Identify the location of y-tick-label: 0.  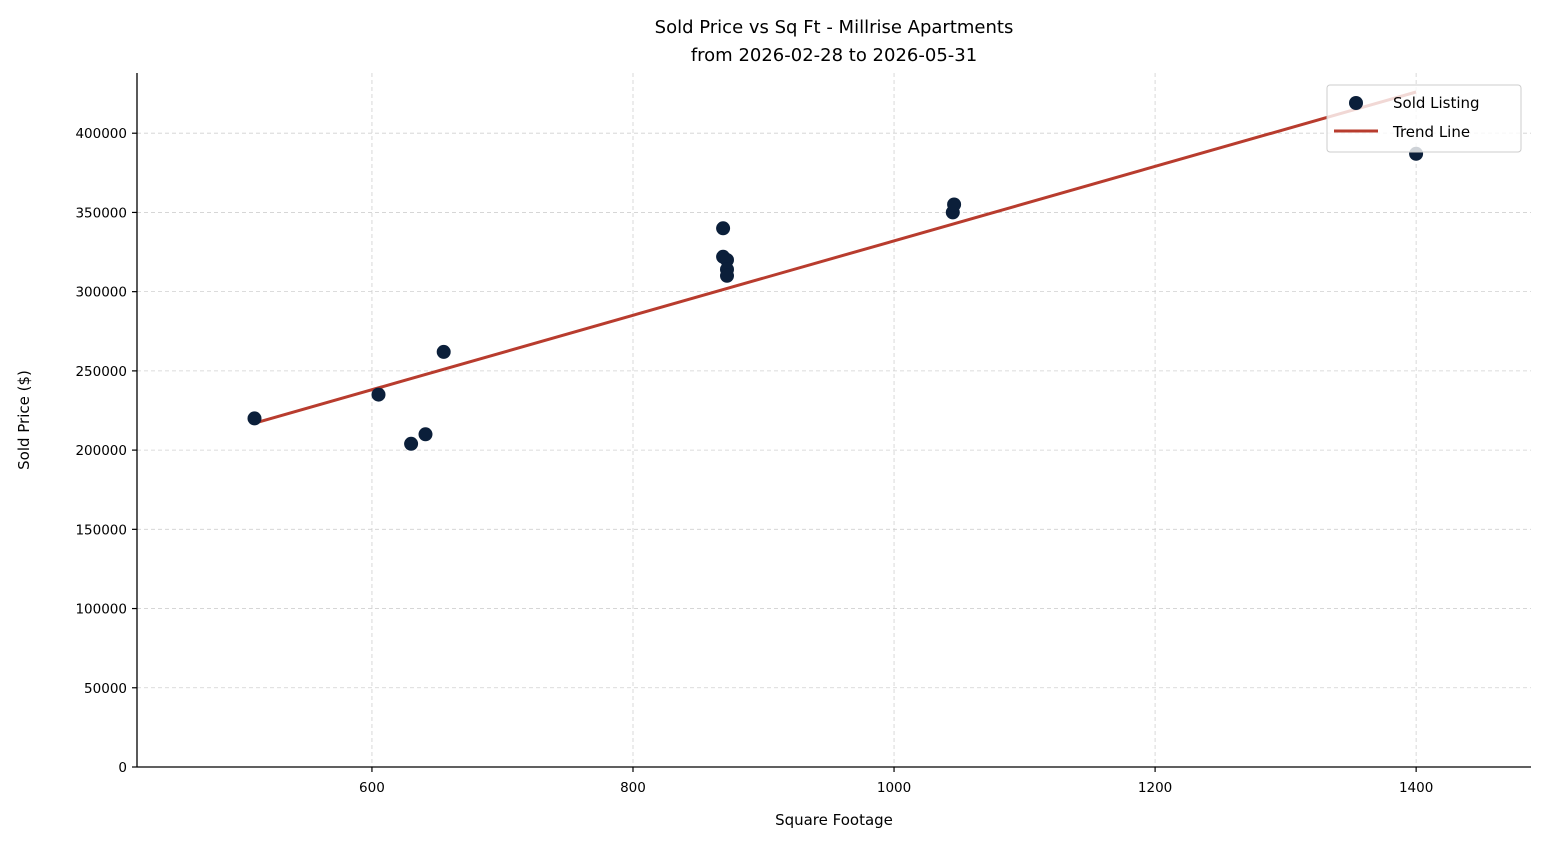
(122, 768).